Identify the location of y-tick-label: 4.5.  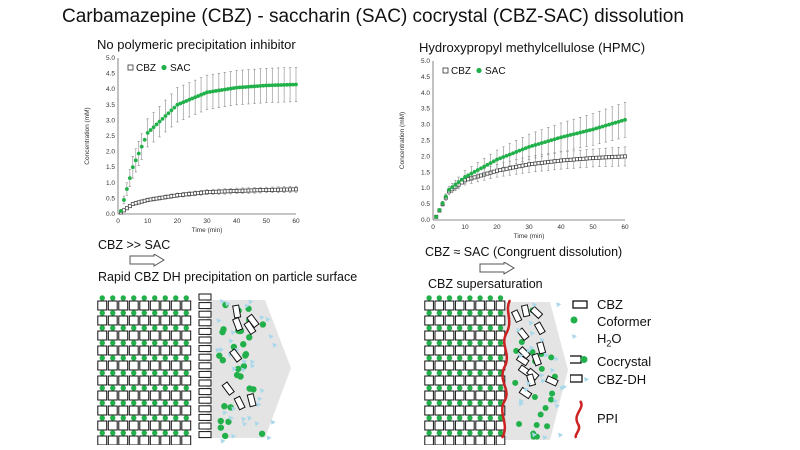
(110, 74).